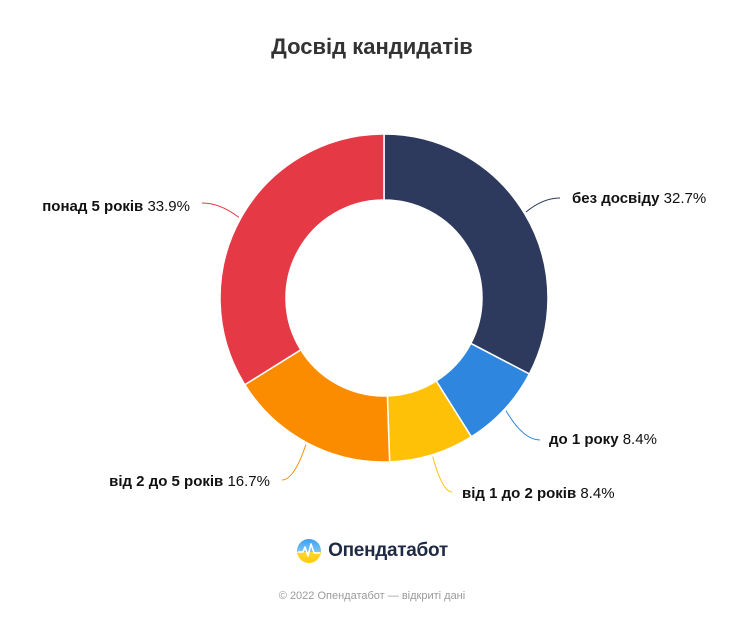 Image resolution: width=744 pixels, height=620 pixels. I want to click on slice-label-0: без досвіду 32.7%, so click(639, 198).